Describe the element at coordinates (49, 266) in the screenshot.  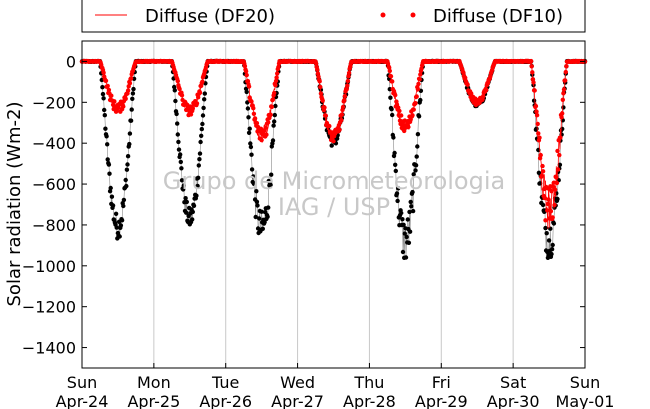
I see `y-tick-label: −1000` at that location.